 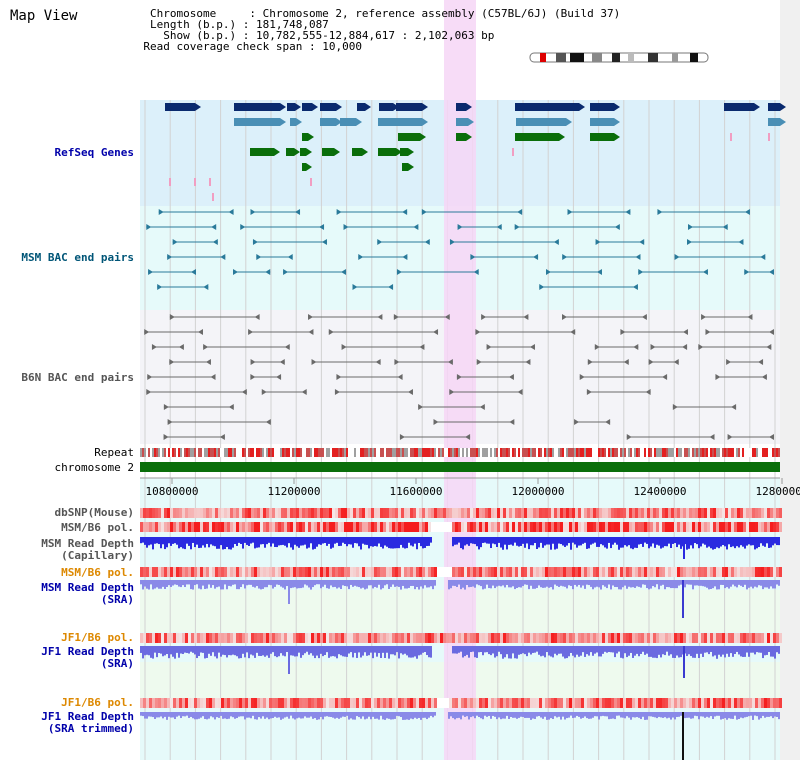 What do you see at coordinates (77, 257) in the screenshot?
I see `track-label-msm-bac: MSM BAC end pairs` at bounding box center [77, 257].